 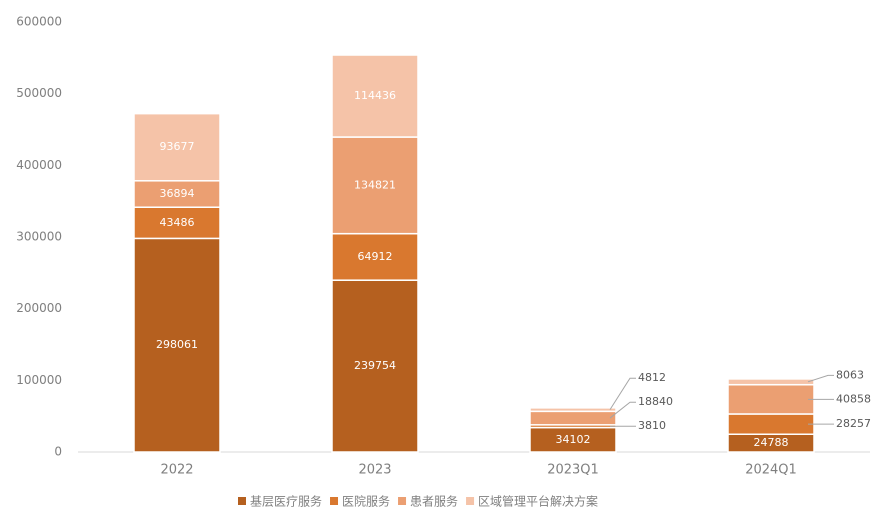 I want to click on data-label: 93677, so click(x=177, y=146).